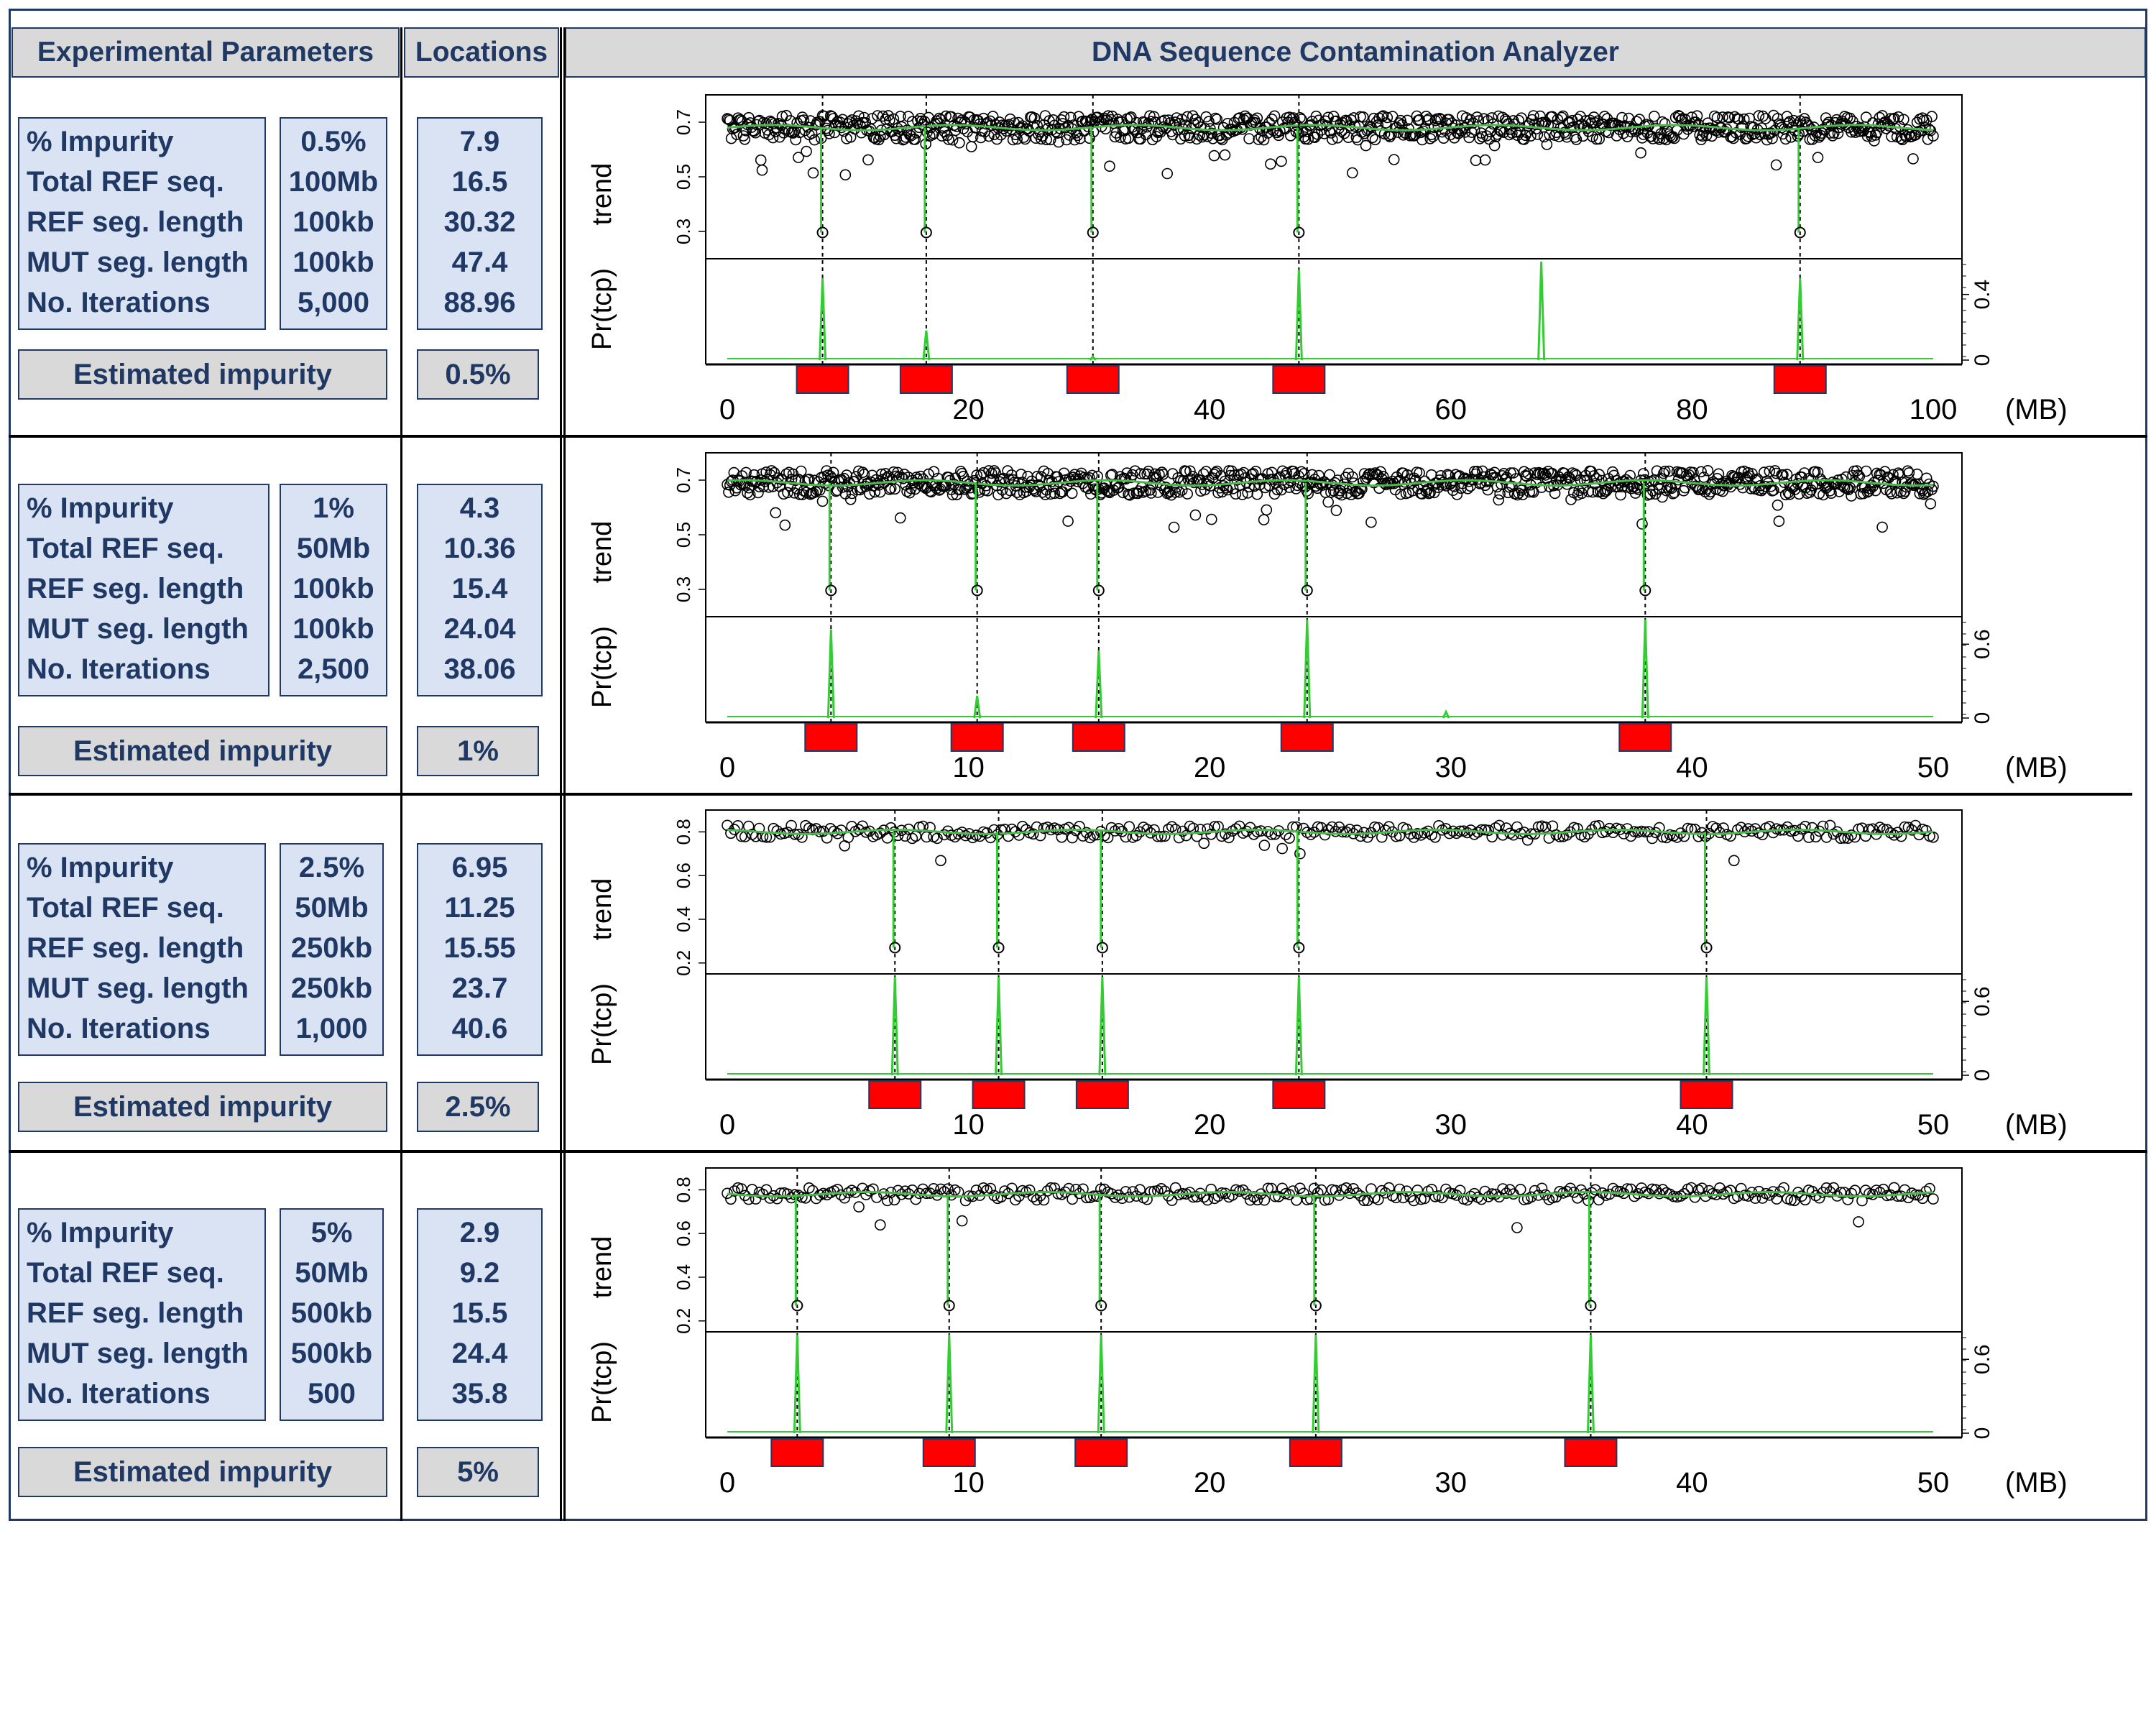  What do you see at coordinates (479, 302) in the screenshot?
I see `location-value: 88.96` at bounding box center [479, 302].